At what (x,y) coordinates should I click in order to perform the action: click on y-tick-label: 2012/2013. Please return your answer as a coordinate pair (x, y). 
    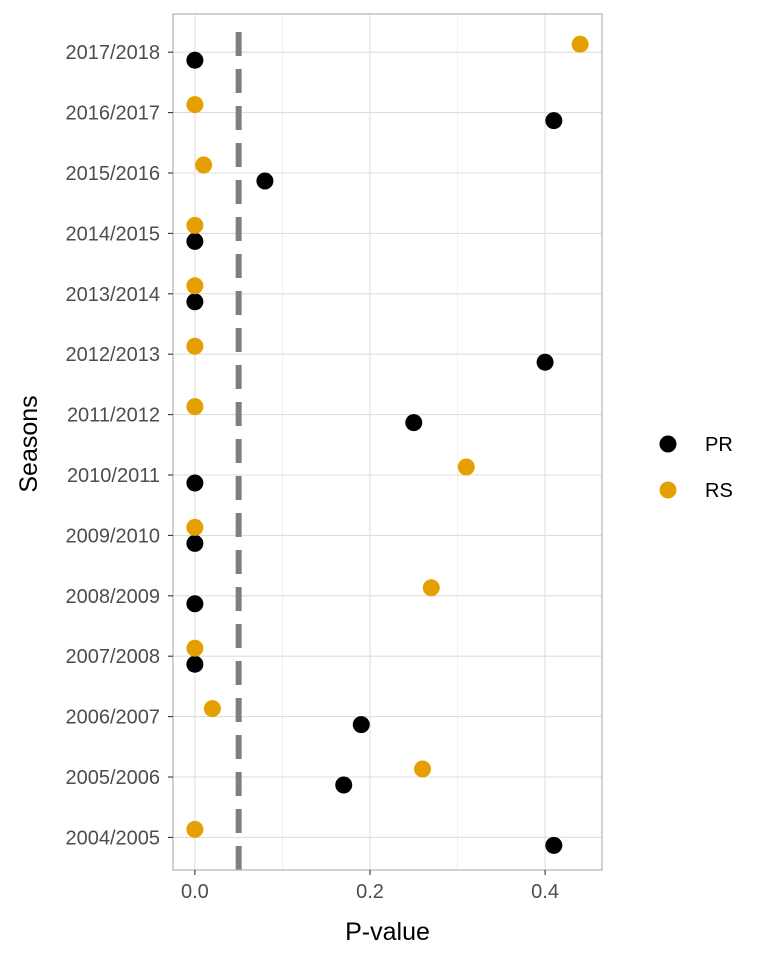
    Looking at the image, I should click on (112, 355).